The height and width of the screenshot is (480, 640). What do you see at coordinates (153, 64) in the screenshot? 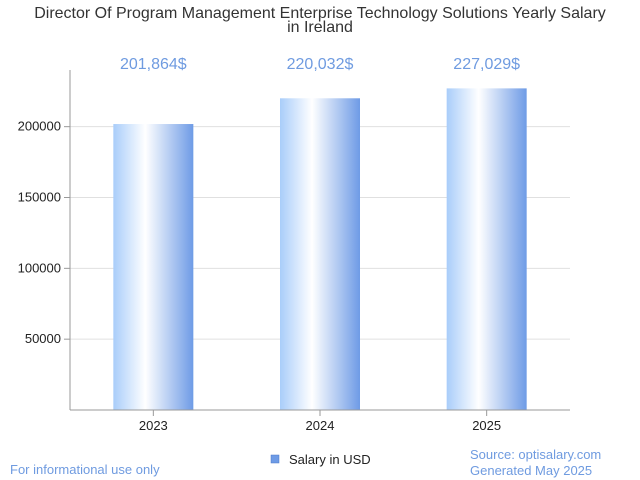
I see `data-label-2023: 201,864$` at bounding box center [153, 64].